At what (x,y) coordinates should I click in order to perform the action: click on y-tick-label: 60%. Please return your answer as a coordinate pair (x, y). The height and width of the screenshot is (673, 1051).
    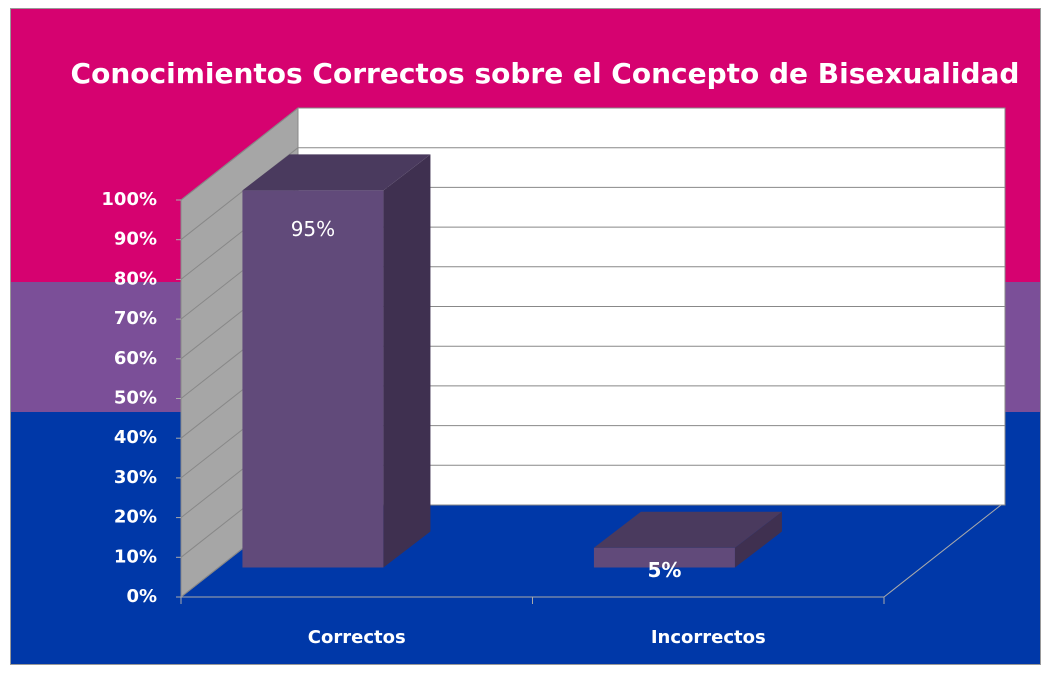
    Looking at the image, I should click on (135, 358).